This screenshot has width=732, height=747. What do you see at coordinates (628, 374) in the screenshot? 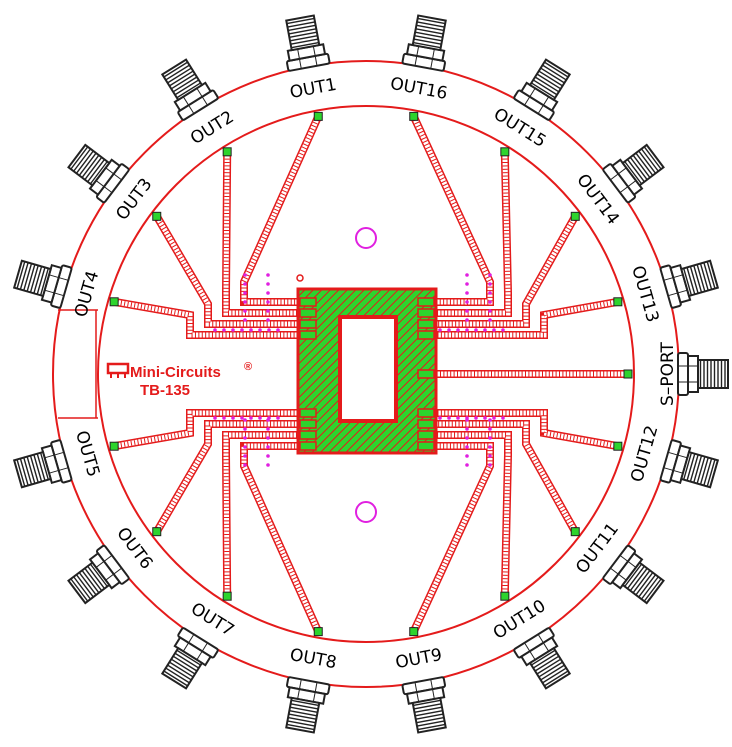
I see `pad-s-port` at bounding box center [628, 374].